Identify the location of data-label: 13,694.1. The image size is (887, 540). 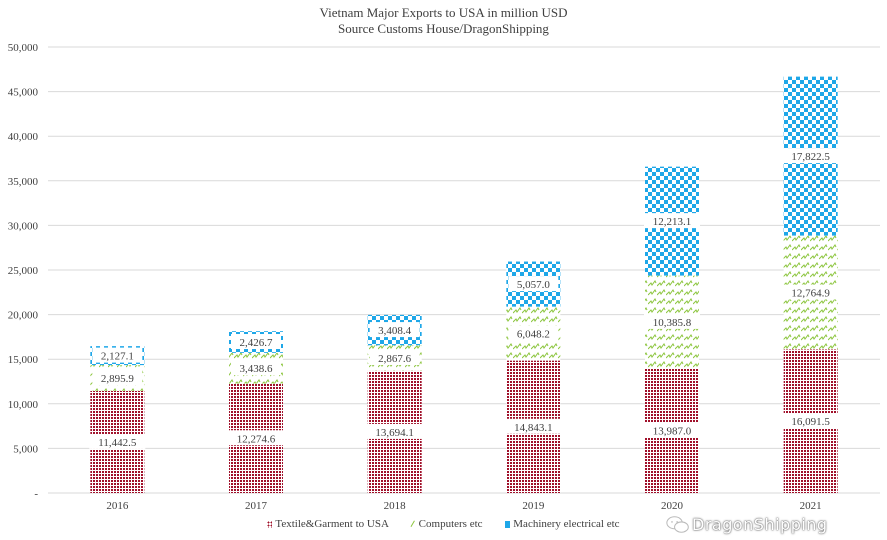
(394, 433).